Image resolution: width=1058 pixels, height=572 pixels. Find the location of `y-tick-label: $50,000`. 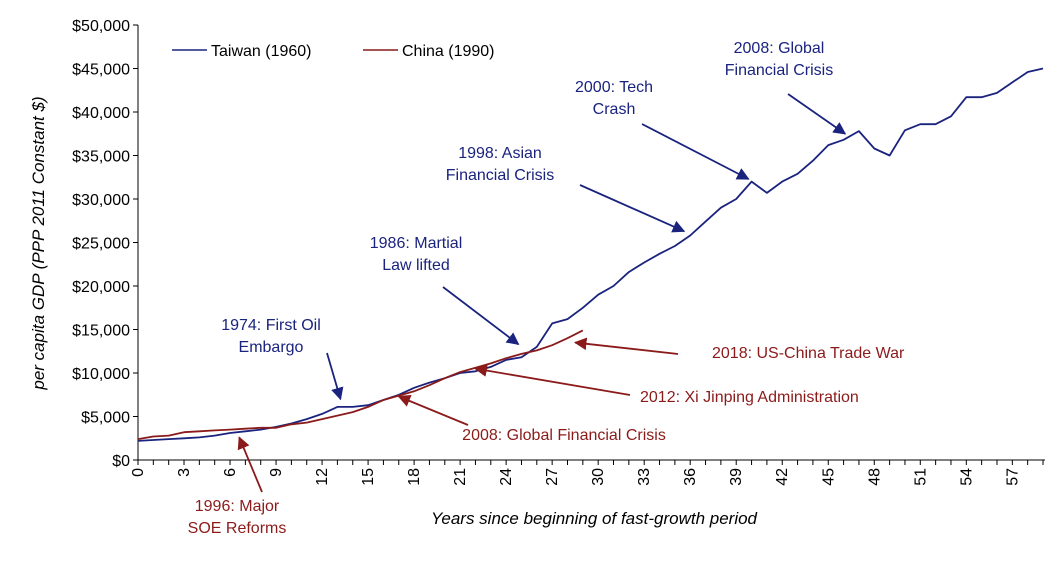

y-tick-label: $50,000 is located at coordinates (101, 26).